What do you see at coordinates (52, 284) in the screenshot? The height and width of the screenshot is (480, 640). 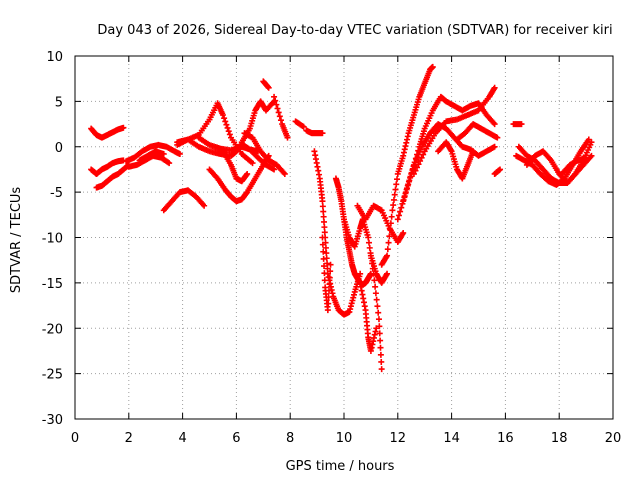 I see `y-tick-label: -15` at bounding box center [52, 284].